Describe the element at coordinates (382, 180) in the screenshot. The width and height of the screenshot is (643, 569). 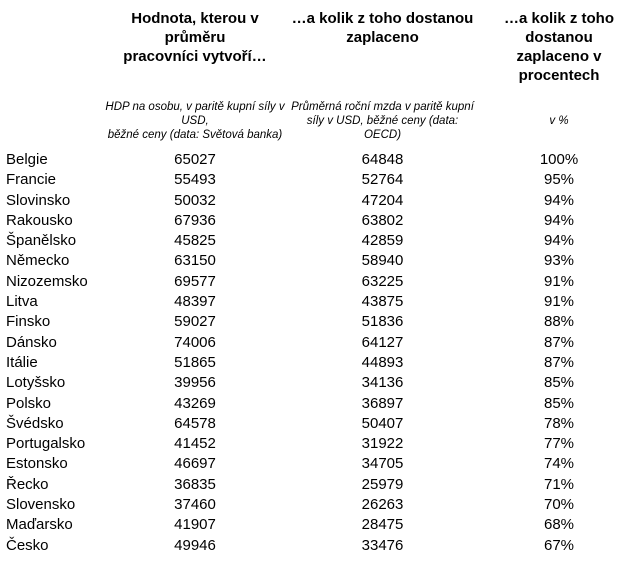
I see `wage-cell: 52764` at that location.